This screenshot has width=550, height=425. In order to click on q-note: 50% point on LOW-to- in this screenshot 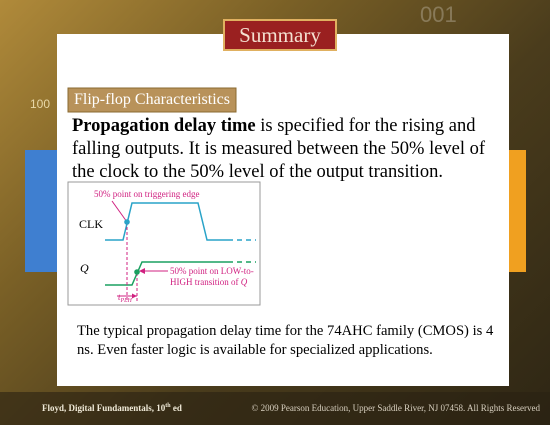, I will do `click(212, 271)`.